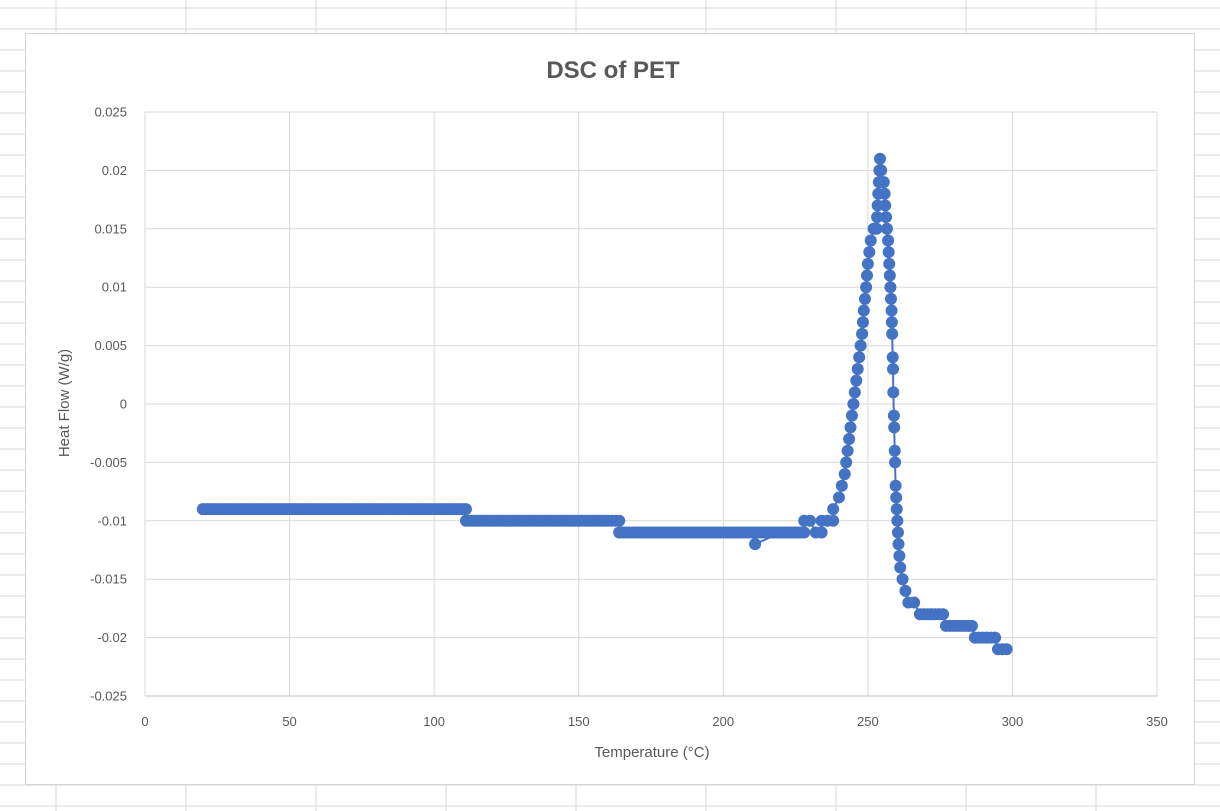  What do you see at coordinates (144, 721) in the screenshot?
I see `x-tick-label: 0` at bounding box center [144, 721].